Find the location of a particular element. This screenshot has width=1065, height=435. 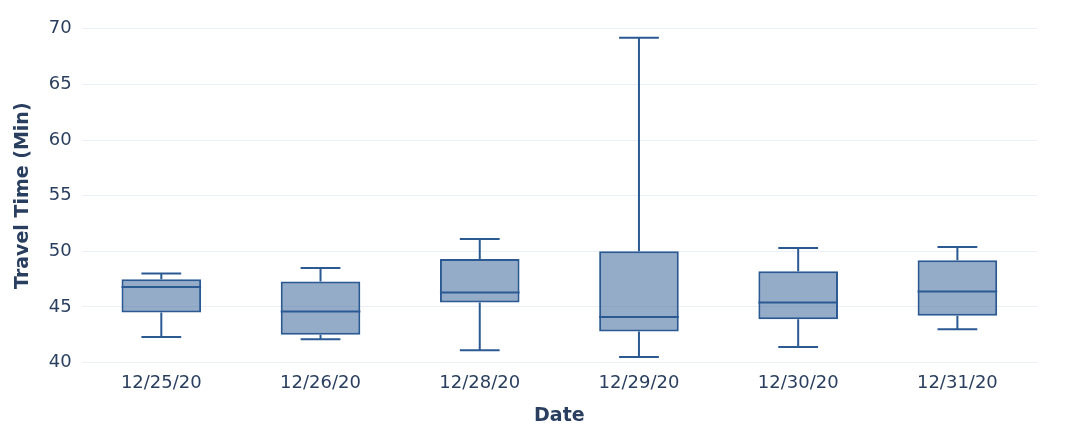

x-tick-label: 12/30/20 is located at coordinates (798, 382).